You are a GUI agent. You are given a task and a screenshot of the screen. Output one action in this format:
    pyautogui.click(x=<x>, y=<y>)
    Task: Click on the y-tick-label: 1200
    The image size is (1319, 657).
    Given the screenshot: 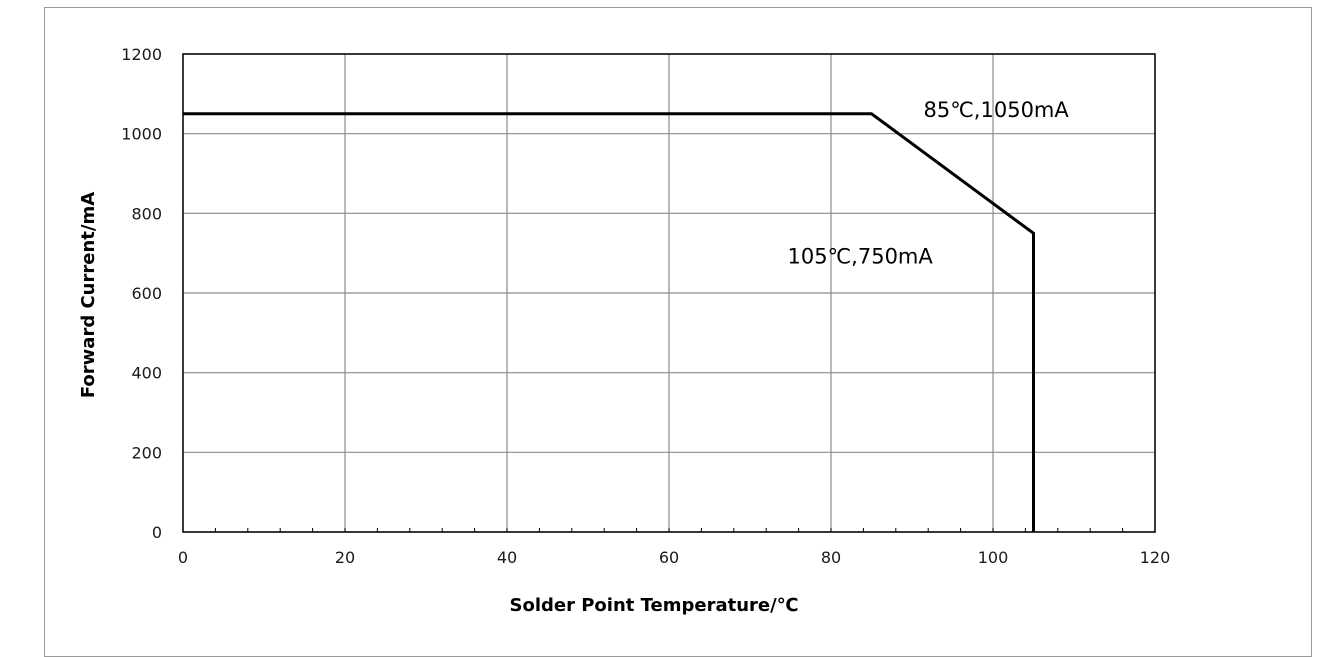 What is the action you would take?
    pyautogui.click(x=141, y=54)
    